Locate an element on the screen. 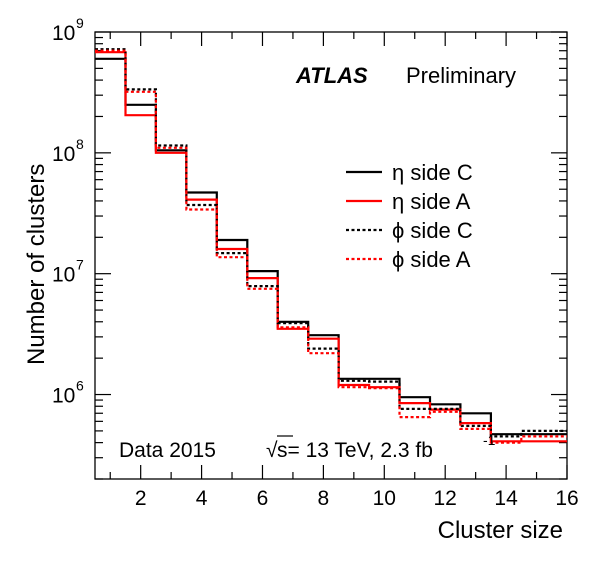 This screenshot has width=596, height=572. preliminary-label: Preliminary is located at coordinates (461, 75).